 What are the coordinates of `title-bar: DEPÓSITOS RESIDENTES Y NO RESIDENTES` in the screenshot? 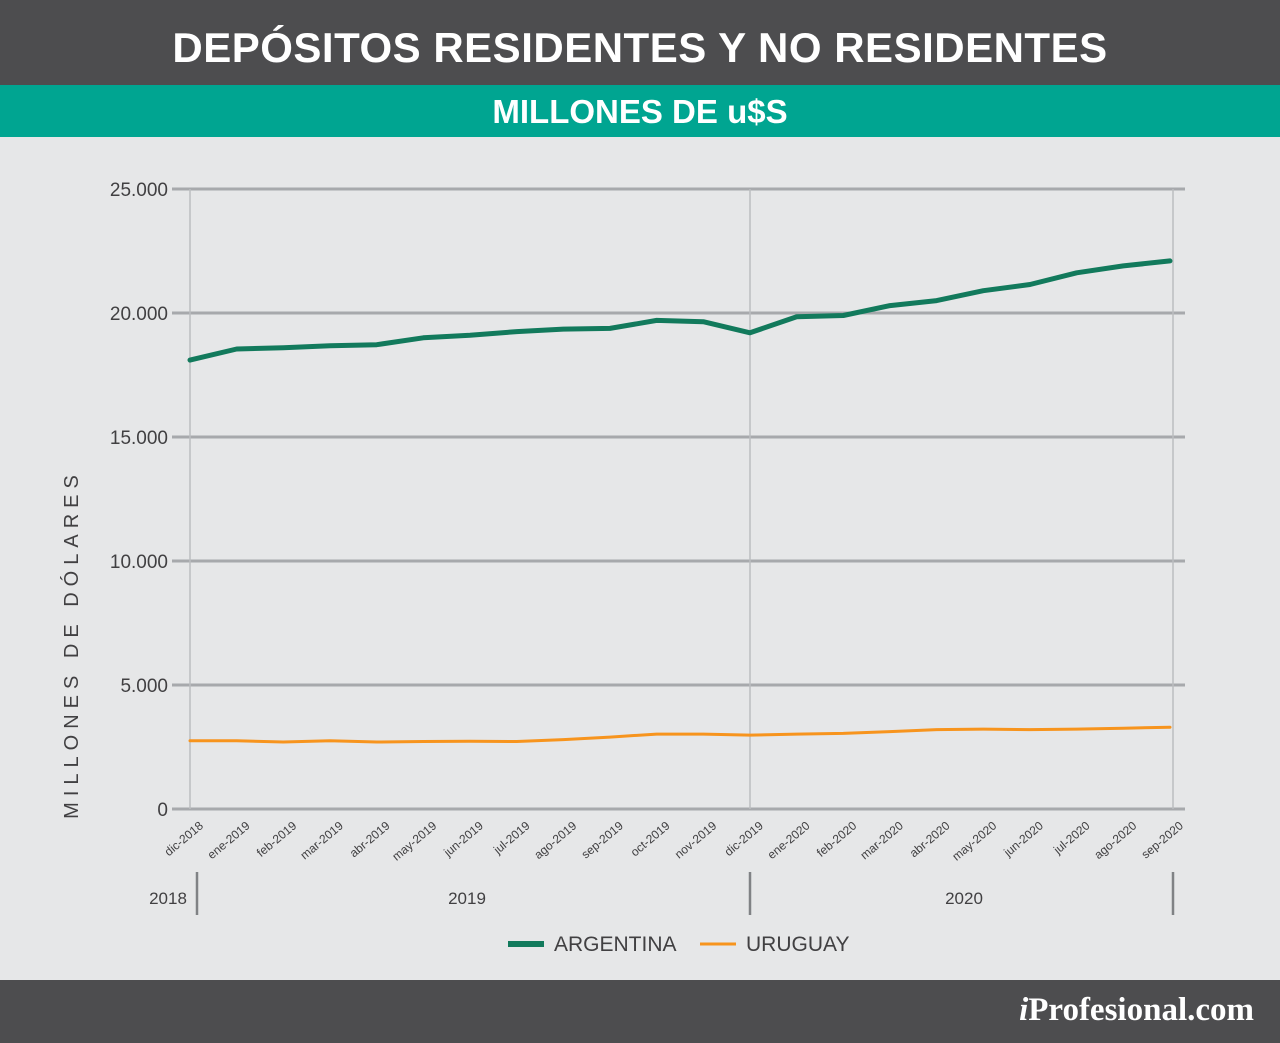 It's located at (640, 42).